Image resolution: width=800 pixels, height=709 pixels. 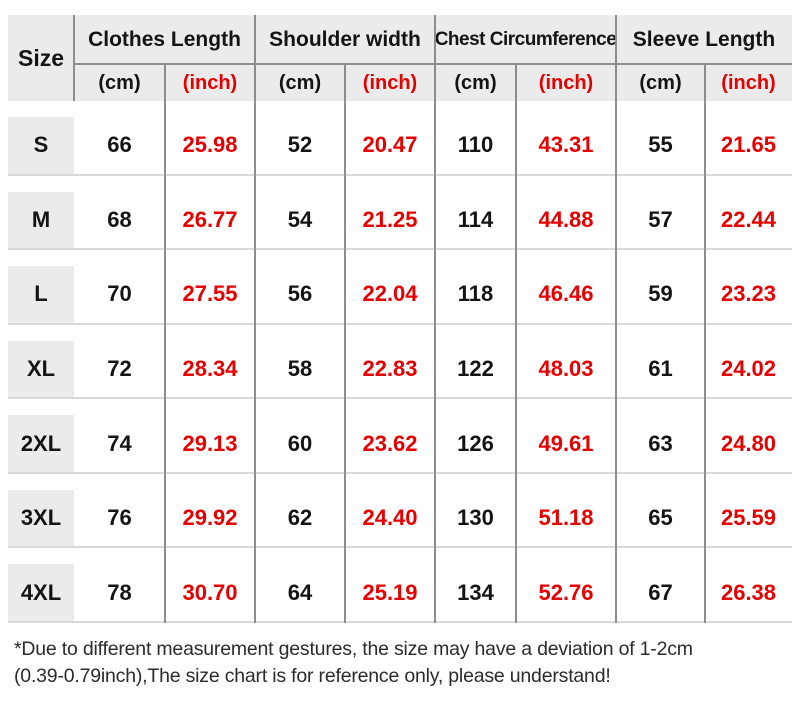 What do you see at coordinates (660, 369) in the screenshot?
I see `value-cell: 61` at bounding box center [660, 369].